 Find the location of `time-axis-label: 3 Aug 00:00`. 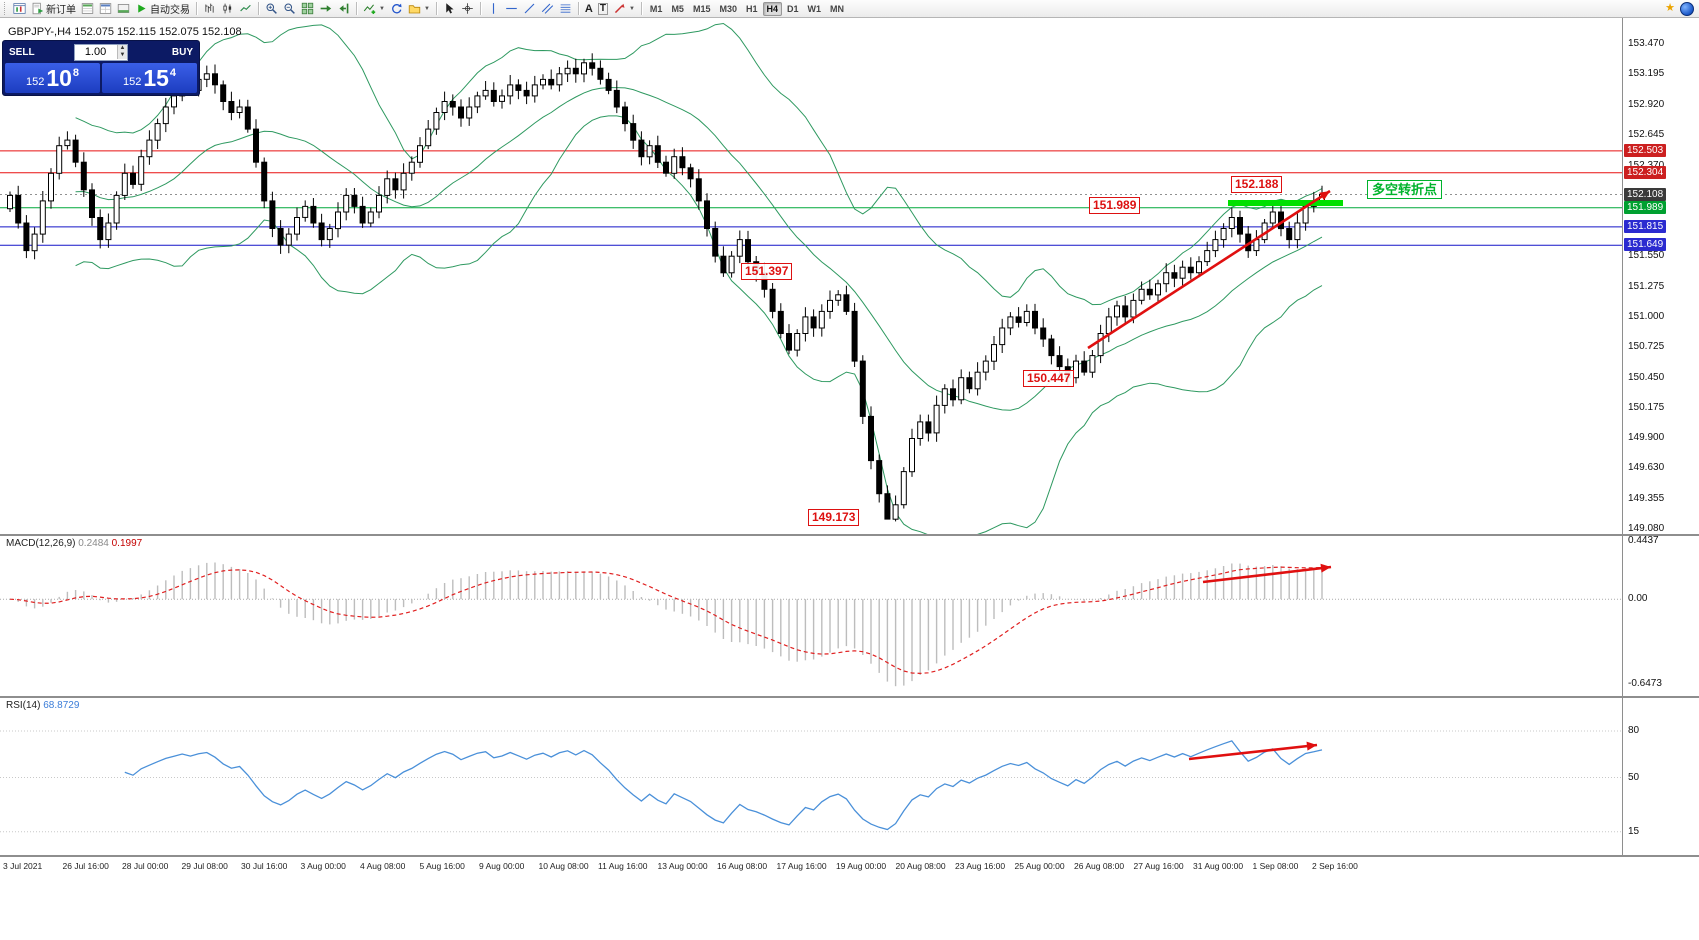

time-axis-label: 3 Aug 00:00 is located at coordinates (323, 866).